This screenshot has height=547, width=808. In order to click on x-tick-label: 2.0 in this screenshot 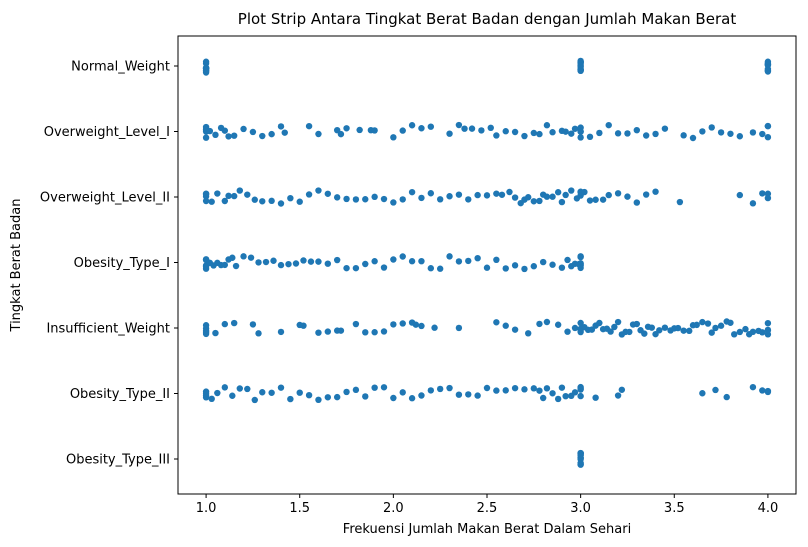, I will do `click(393, 508)`.